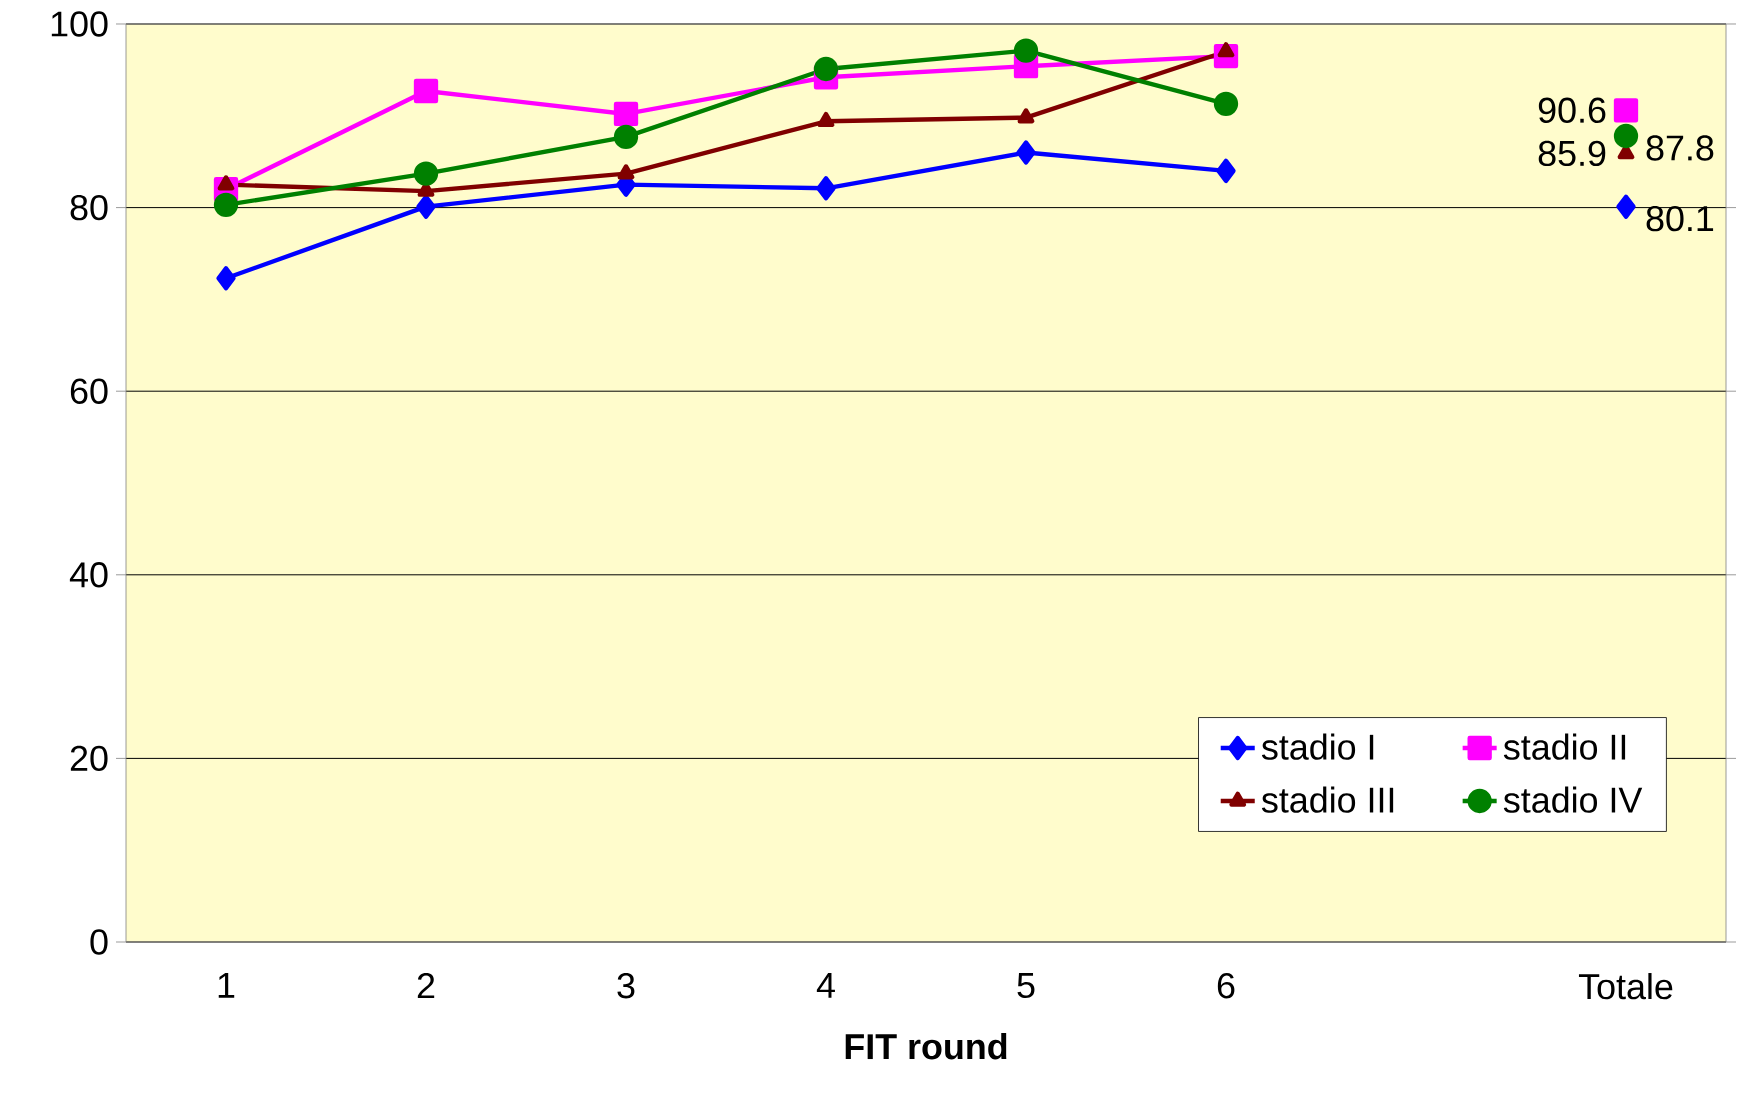 This screenshot has width=1748, height=1109. Describe the element at coordinates (1572, 110) in the screenshot. I see `data-label: 90.6` at that location.